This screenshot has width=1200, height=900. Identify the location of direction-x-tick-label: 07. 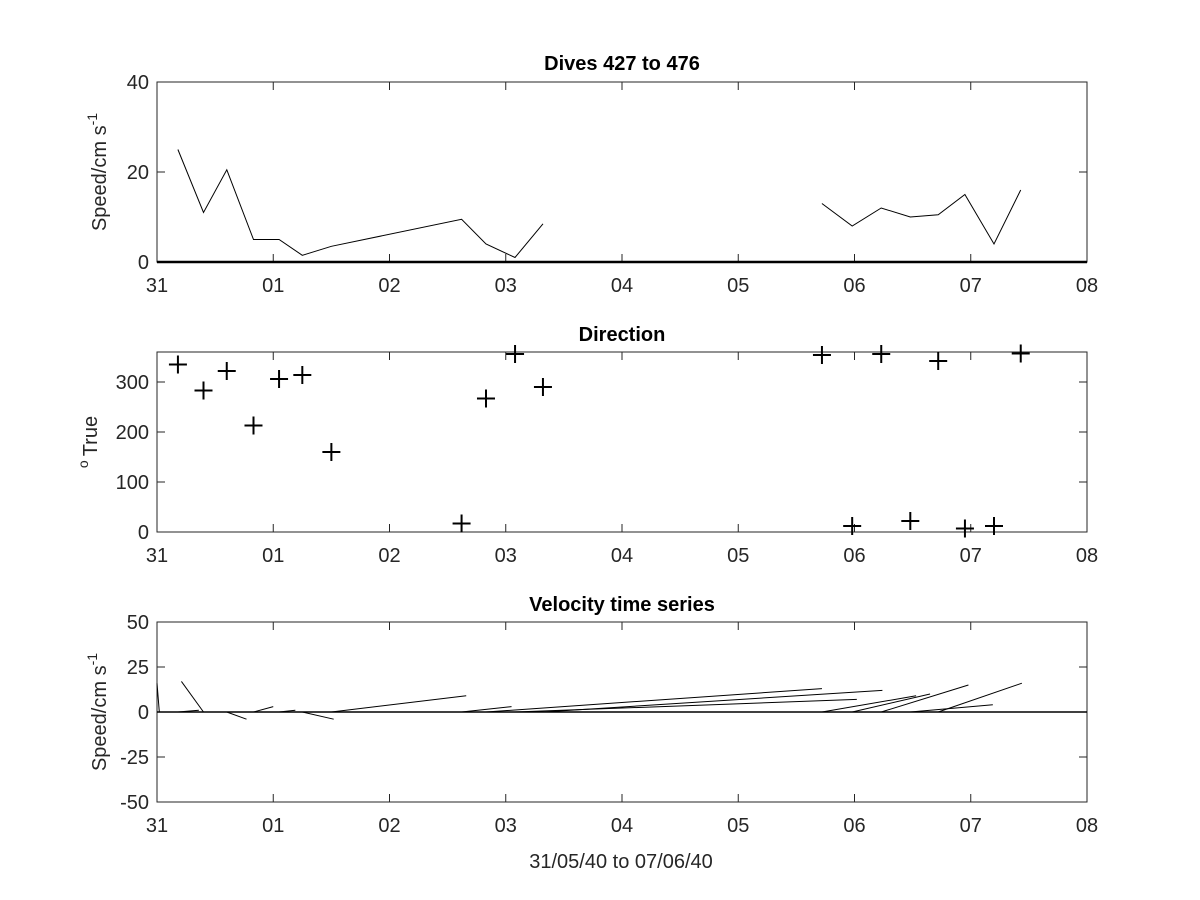
(971, 556).